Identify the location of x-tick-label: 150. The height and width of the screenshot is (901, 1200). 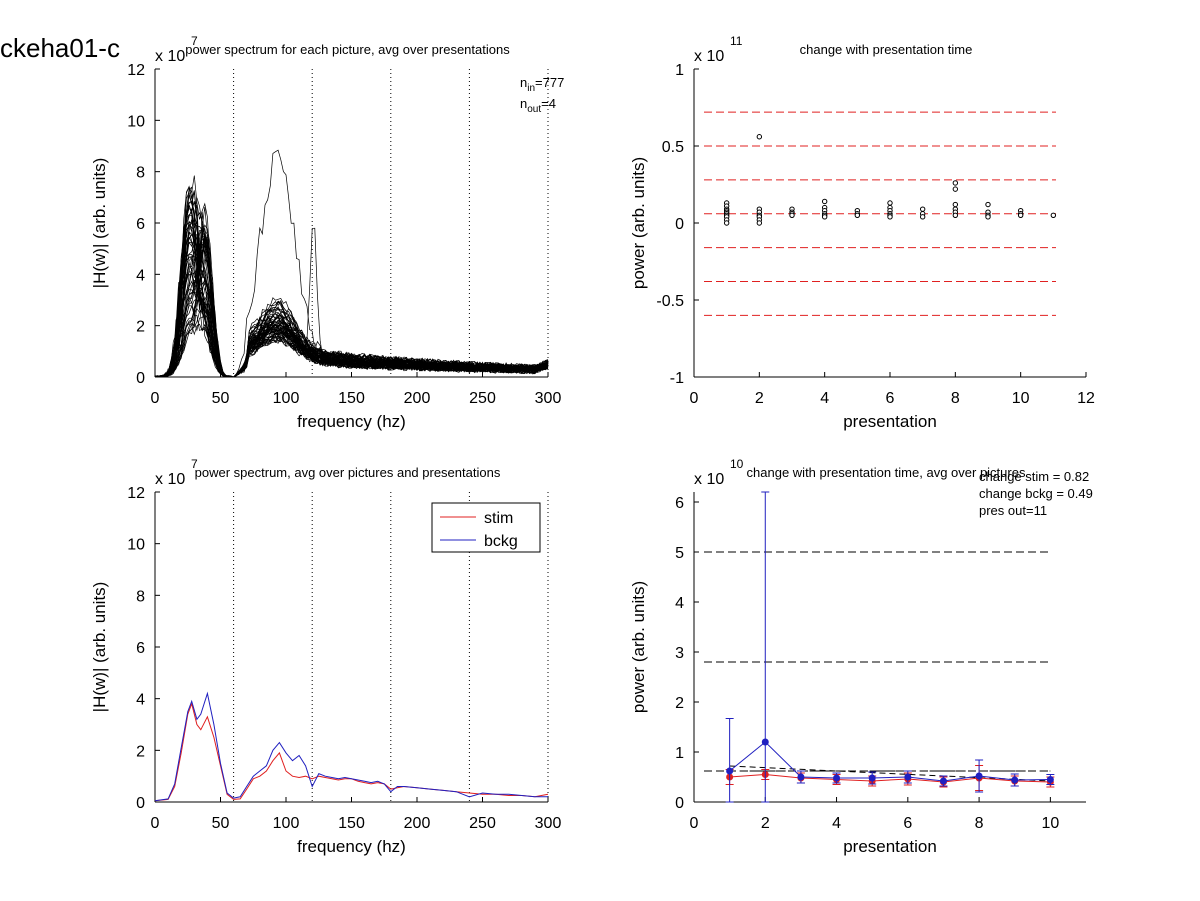
(351, 823).